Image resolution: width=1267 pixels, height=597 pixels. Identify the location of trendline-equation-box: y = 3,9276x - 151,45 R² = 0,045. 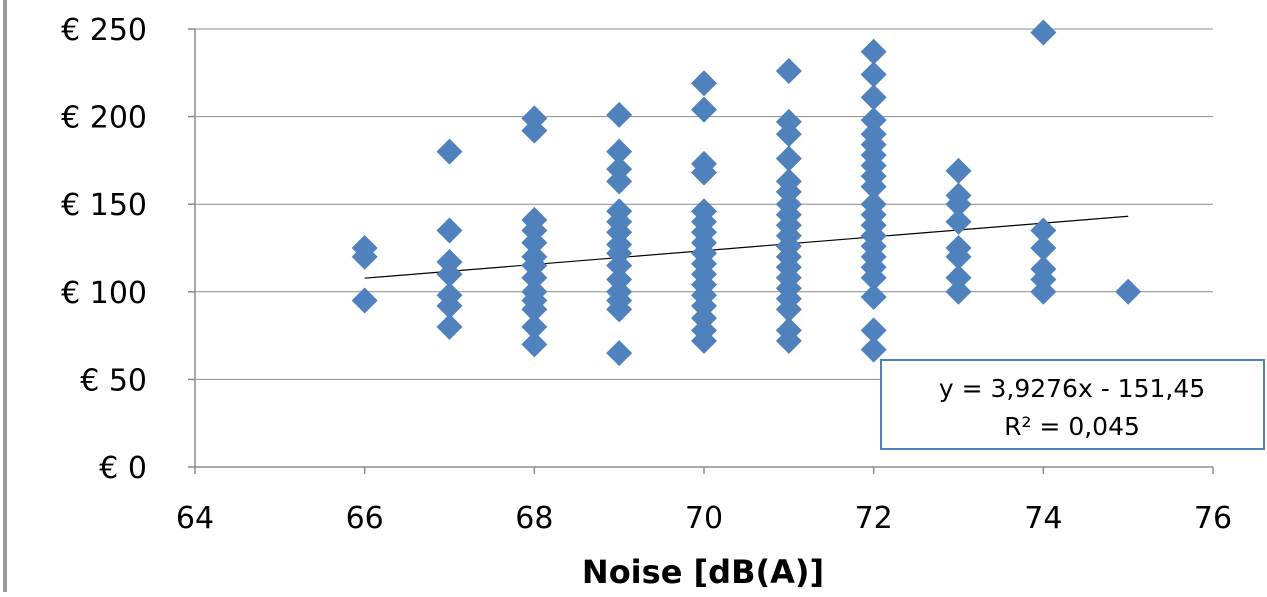
(1072, 404).